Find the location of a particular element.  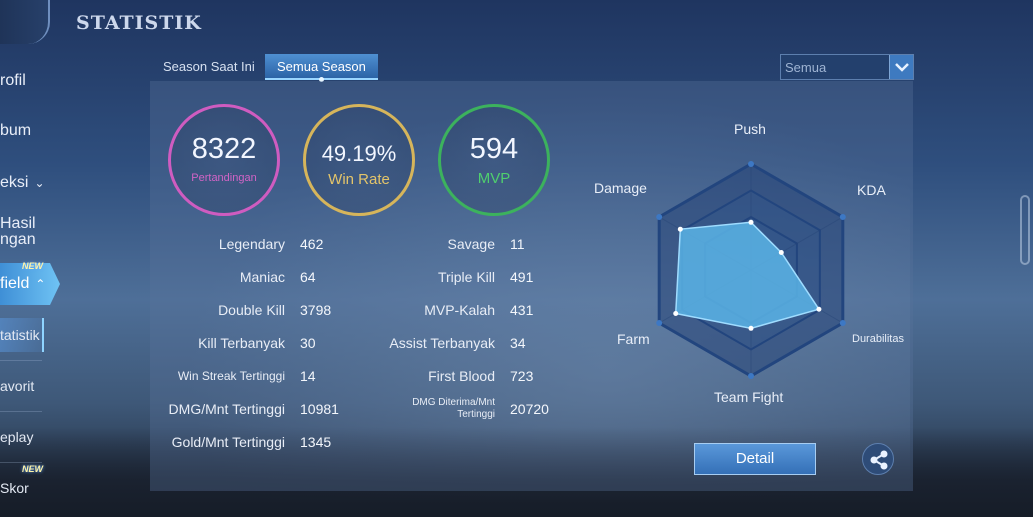

radar-axis-label: Team Fight is located at coordinates (749, 397).